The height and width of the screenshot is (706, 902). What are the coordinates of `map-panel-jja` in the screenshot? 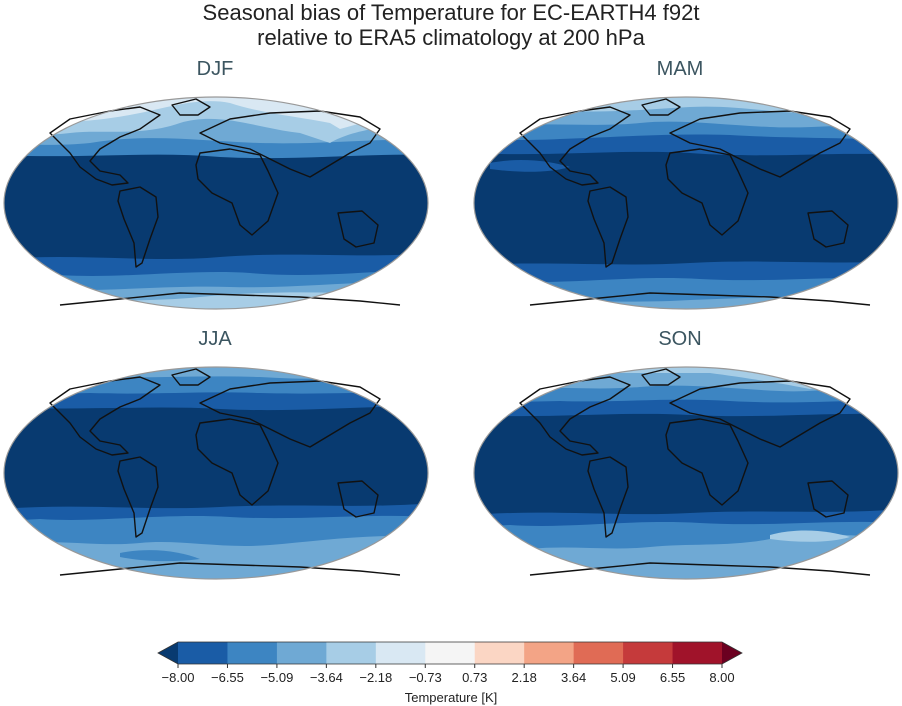 It's located at (216, 473).